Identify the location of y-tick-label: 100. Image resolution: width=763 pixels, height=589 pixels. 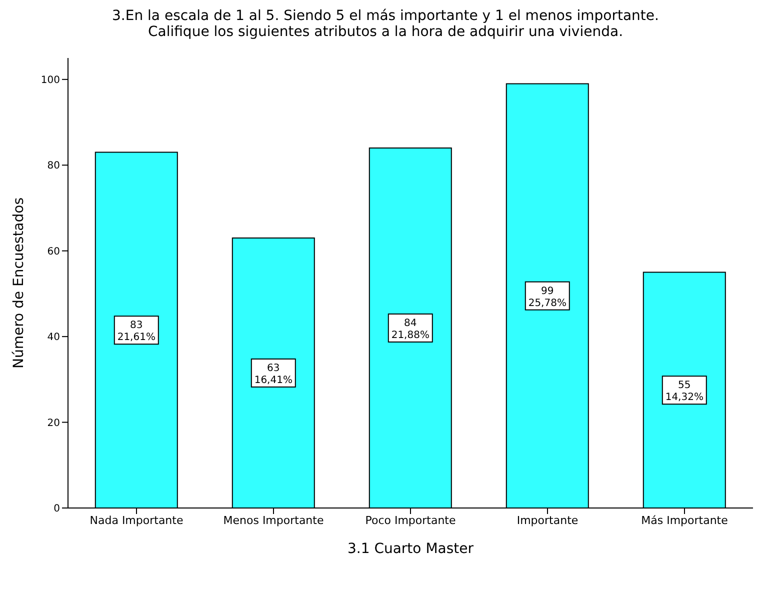
(50, 80).